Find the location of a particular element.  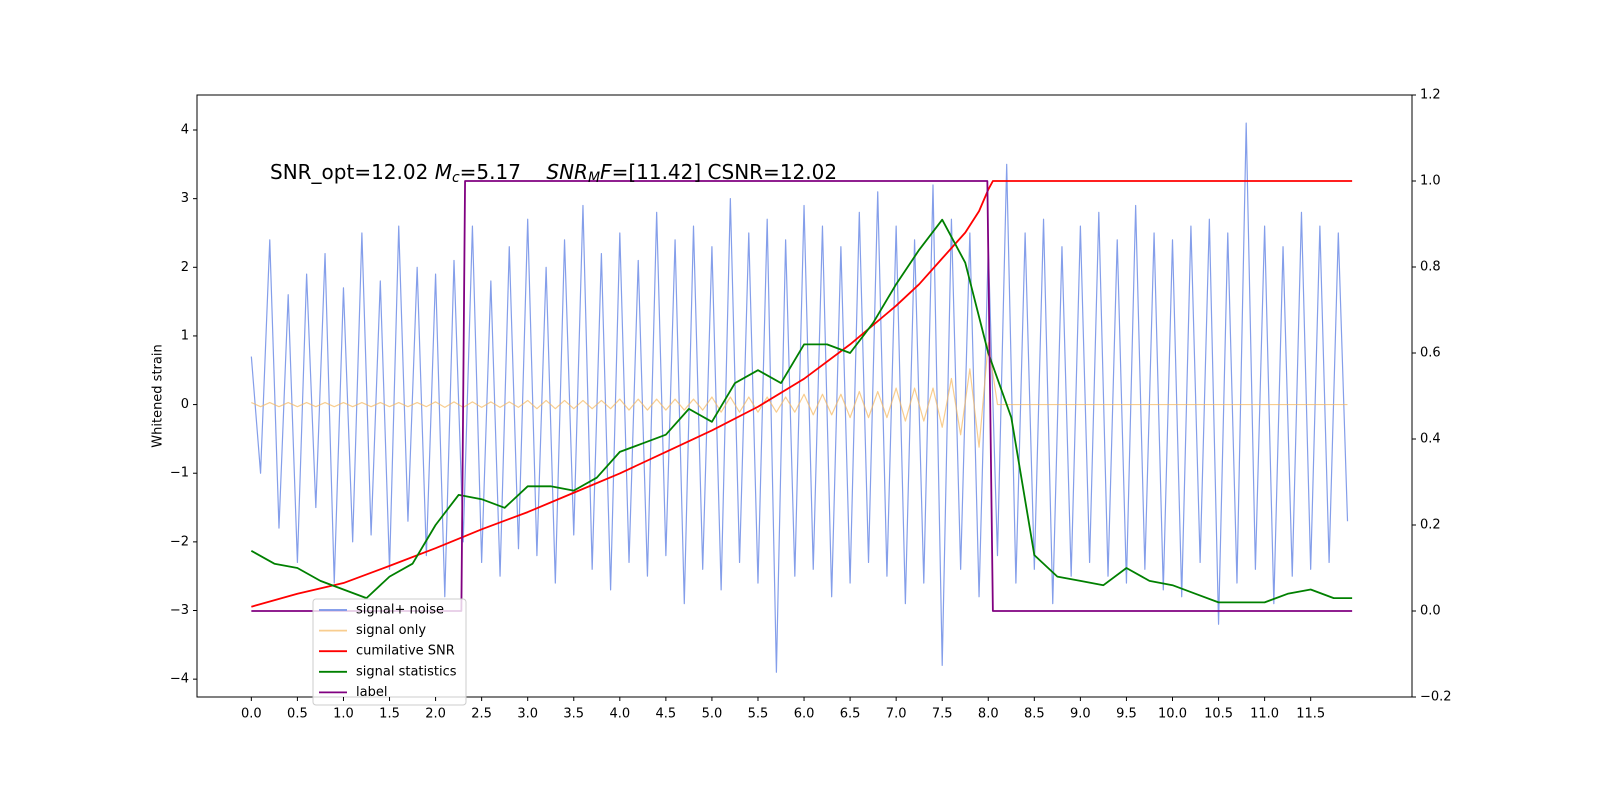

x-tick-label: 4.0 is located at coordinates (619, 714).